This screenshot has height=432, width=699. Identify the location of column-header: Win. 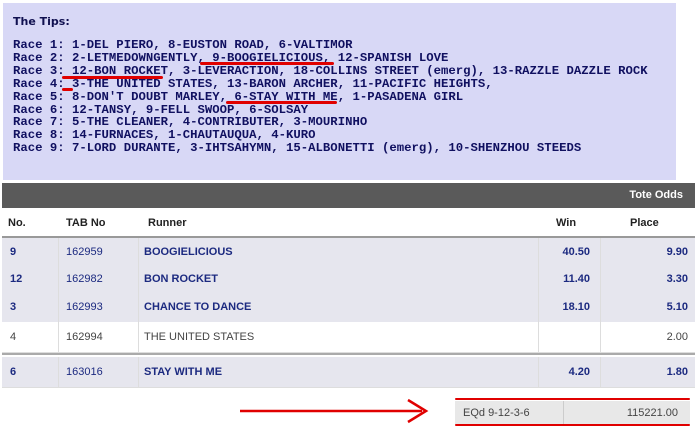
(566, 223).